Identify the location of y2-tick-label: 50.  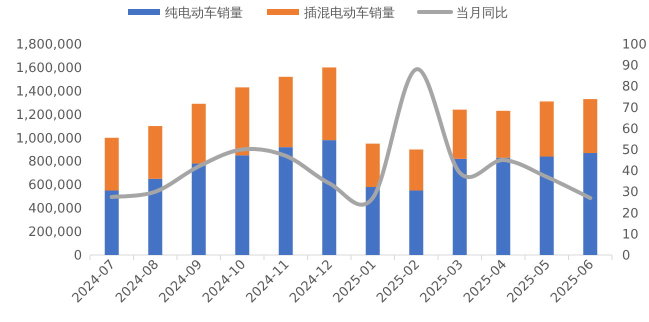
(630, 150).